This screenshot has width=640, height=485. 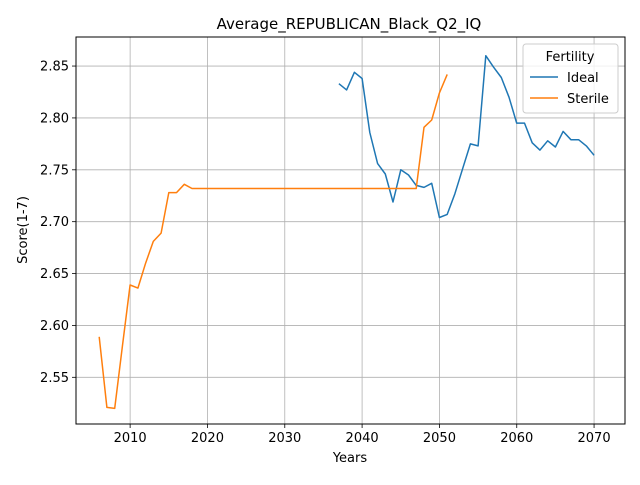 What do you see at coordinates (350, 458) in the screenshot?
I see `x-axis-label: Years` at bounding box center [350, 458].